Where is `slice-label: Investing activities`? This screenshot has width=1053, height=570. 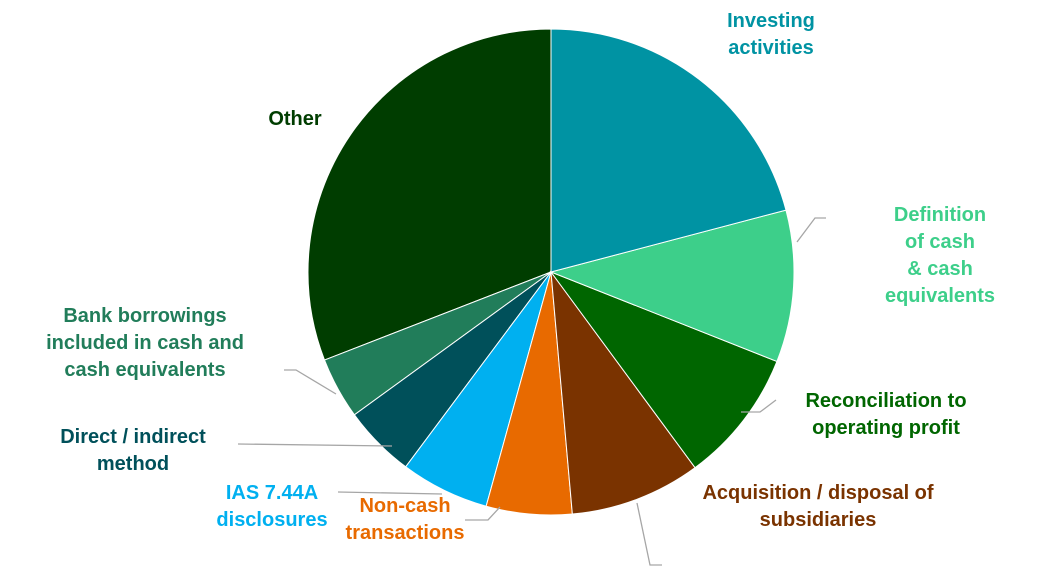 slice-label: Investing activities is located at coordinates (771, 34).